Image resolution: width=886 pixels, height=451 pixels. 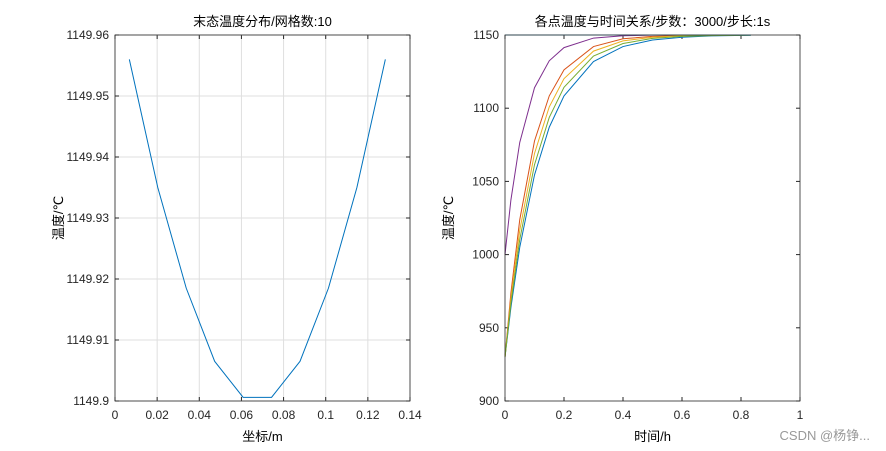 I want to click on x-tick-label: 0.6, so click(x=682, y=415).